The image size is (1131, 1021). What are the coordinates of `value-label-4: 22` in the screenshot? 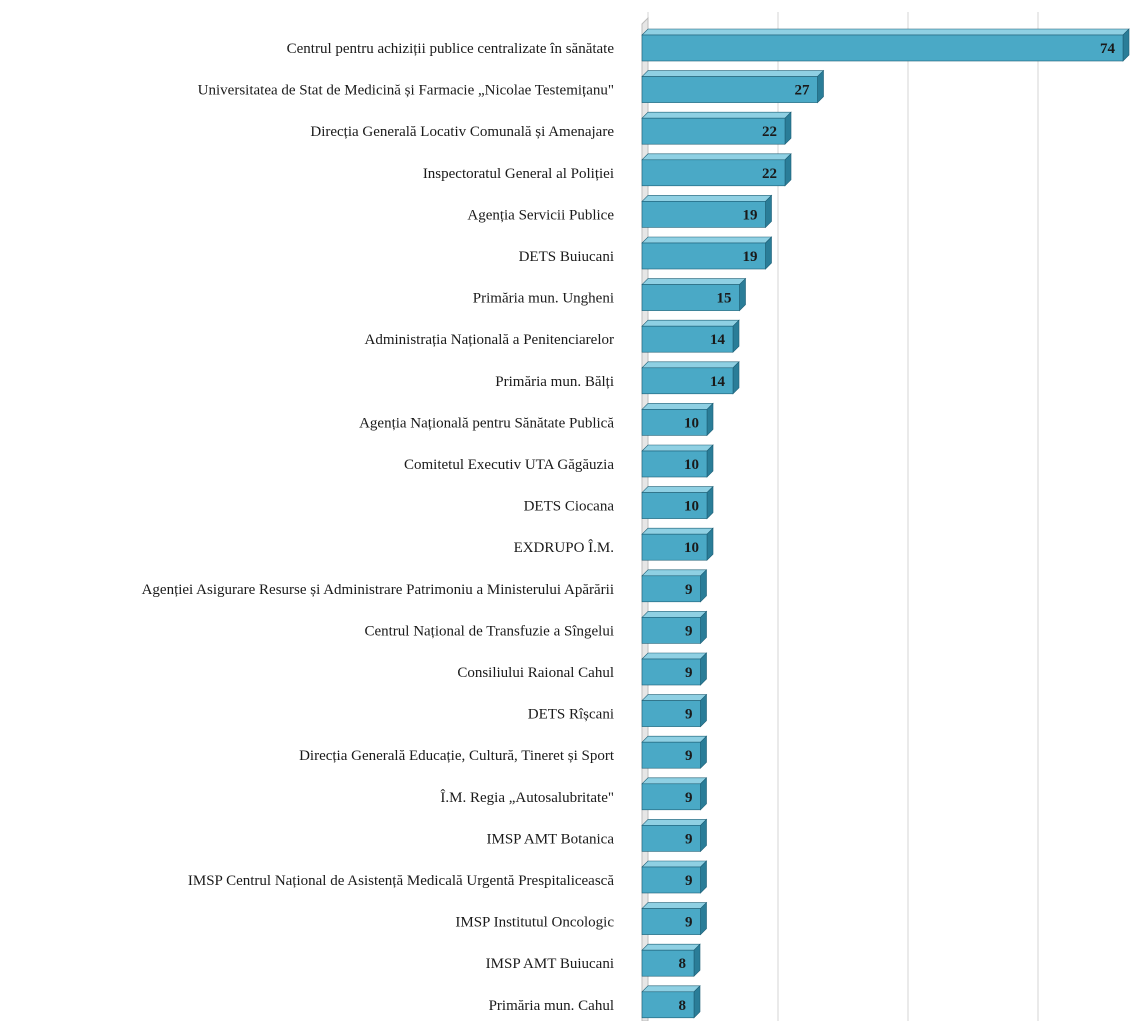 It's located at (769, 174).